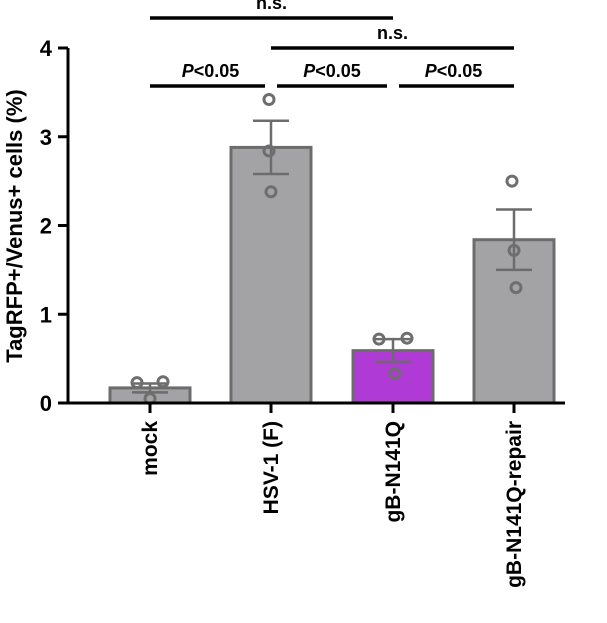  What do you see at coordinates (338, 71) in the screenshot?
I see `significance-value-1: <0.05` at bounding box center [338, 71].